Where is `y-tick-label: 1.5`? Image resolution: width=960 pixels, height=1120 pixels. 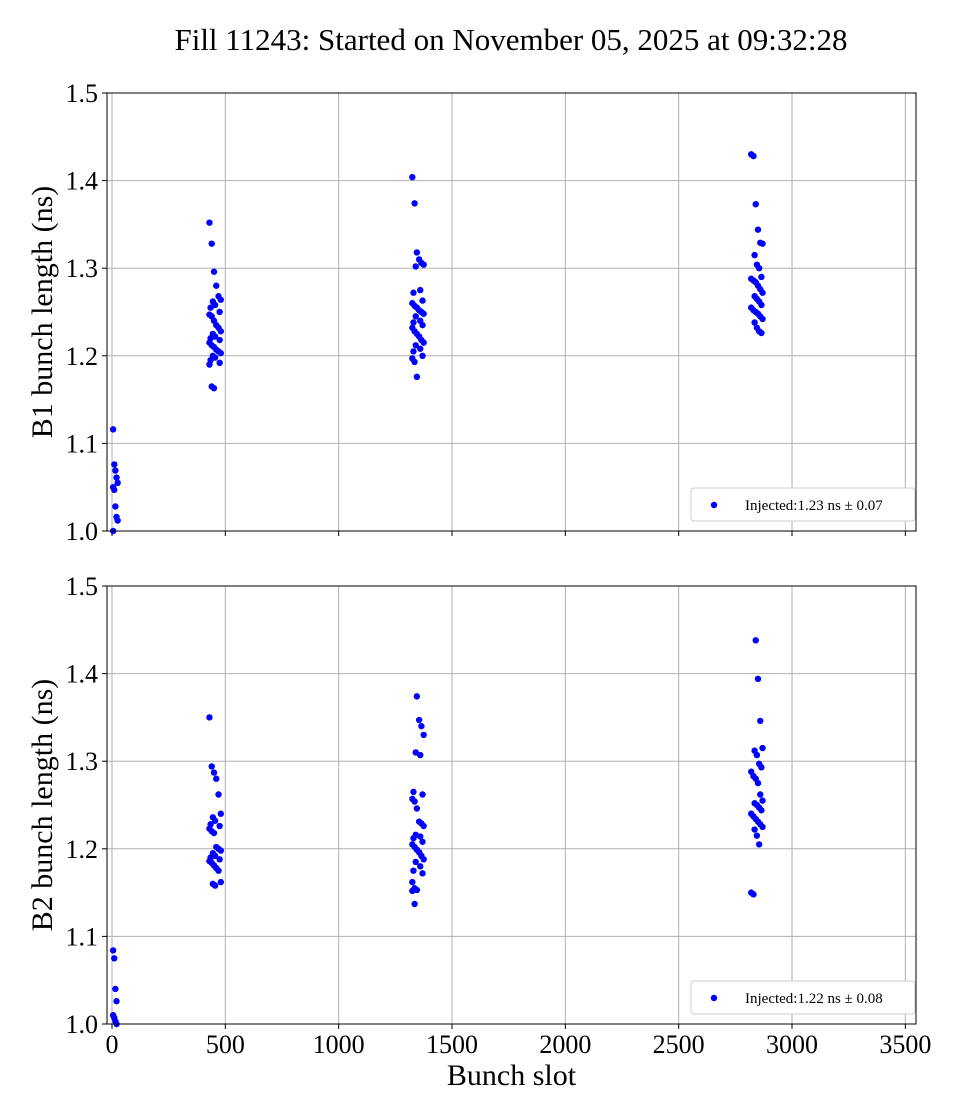 y-tick-label: 1.5 is located at coordinates (82, 586).